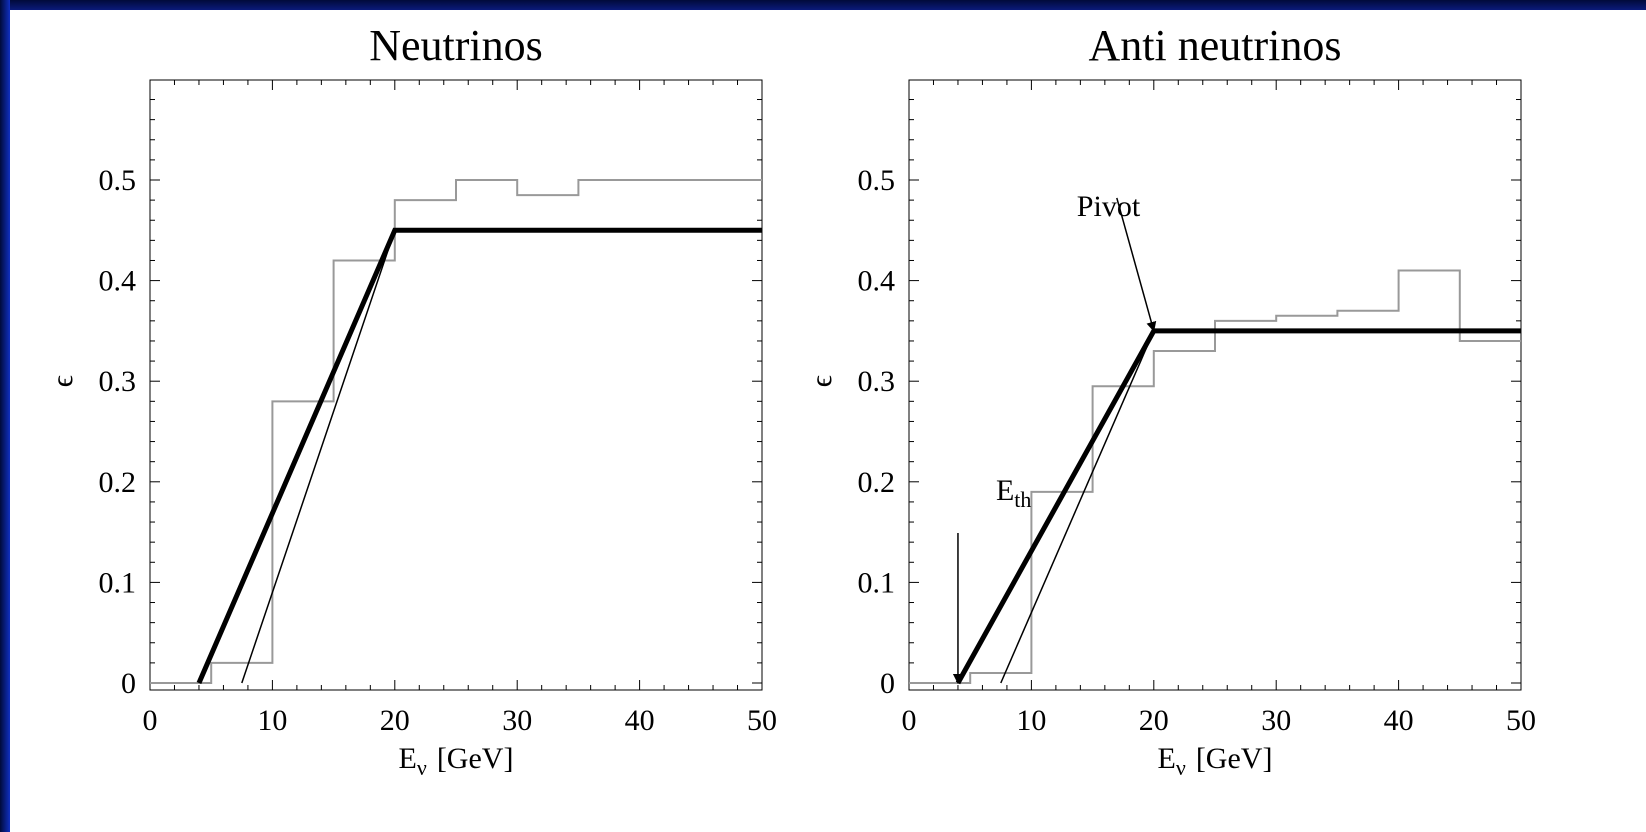 This screenshot has height=832, width=1646. What do you see at coordinates (1215, 45) in the screenshot?
I see `chart-title: Anti neutrinos` at bounding box center [1215, 45].